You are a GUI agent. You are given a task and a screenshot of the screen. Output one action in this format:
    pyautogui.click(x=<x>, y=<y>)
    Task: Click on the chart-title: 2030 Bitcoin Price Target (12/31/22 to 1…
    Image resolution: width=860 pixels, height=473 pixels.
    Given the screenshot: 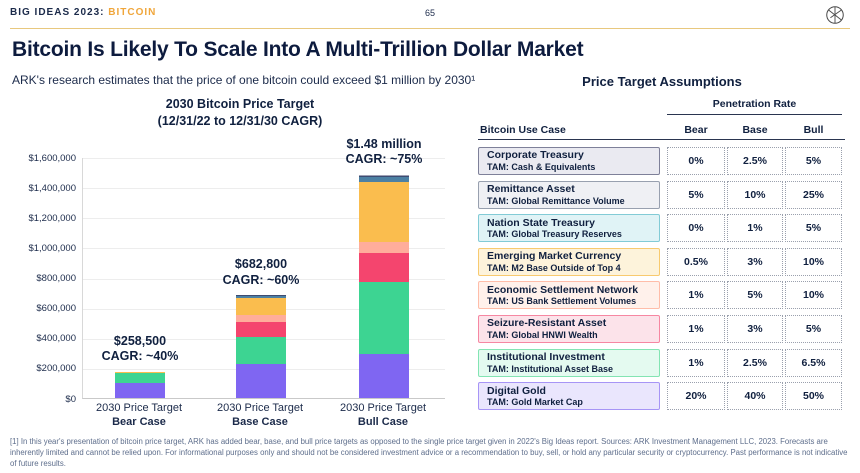 What is the action you would take?
    pyautogui.click(x=240, y=113)
    